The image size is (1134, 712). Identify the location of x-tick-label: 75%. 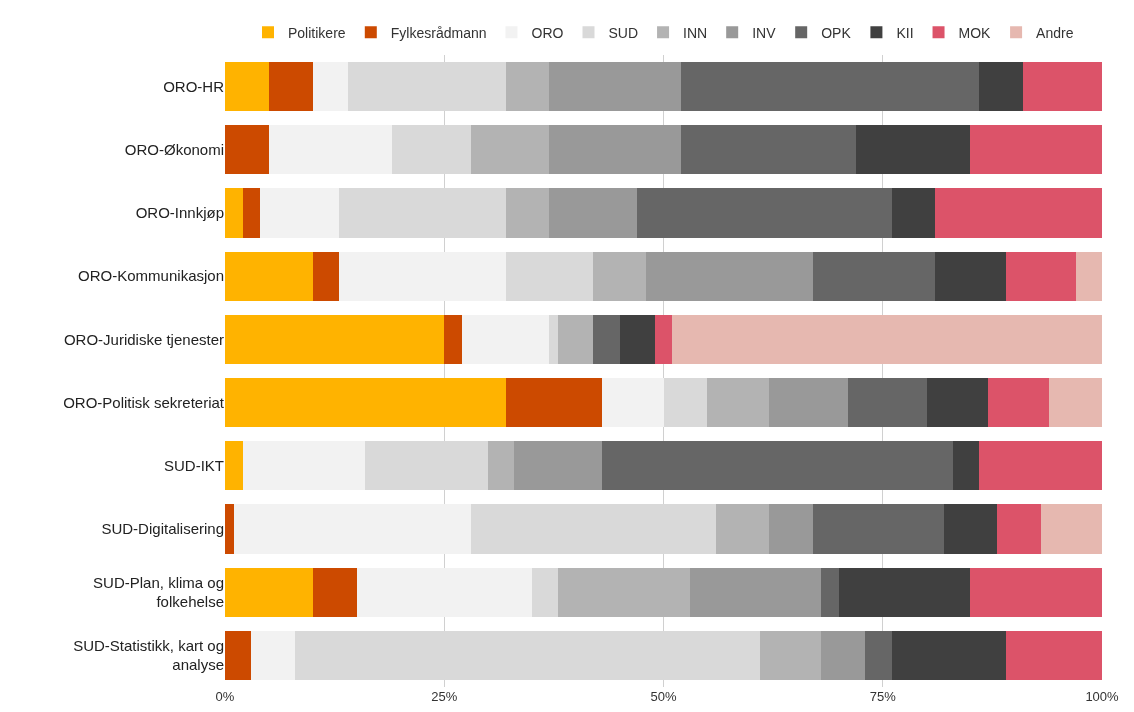
(883, 696).